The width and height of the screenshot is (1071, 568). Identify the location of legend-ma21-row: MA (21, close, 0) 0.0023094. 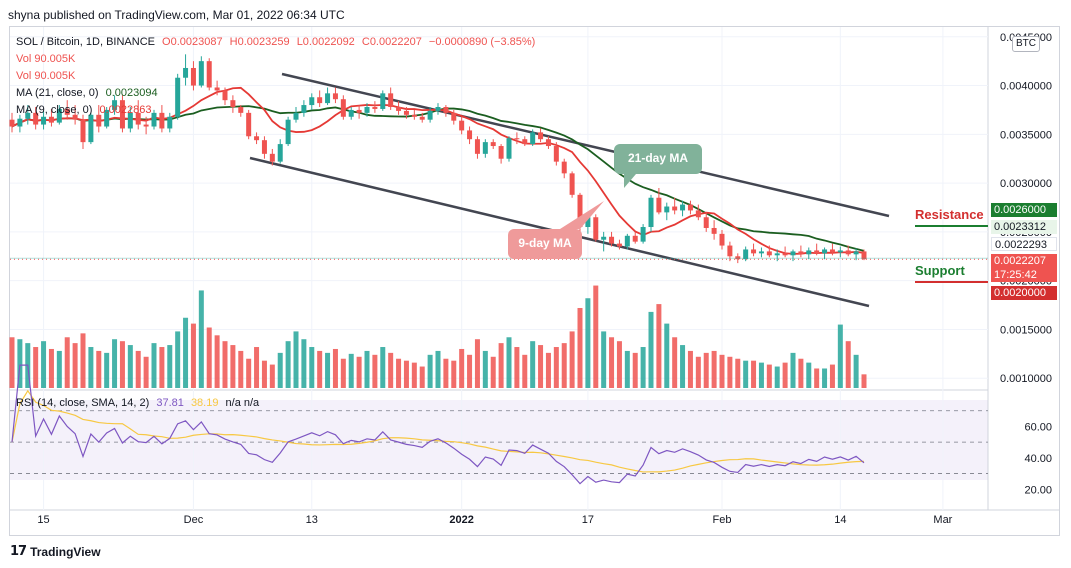
(89, 93).